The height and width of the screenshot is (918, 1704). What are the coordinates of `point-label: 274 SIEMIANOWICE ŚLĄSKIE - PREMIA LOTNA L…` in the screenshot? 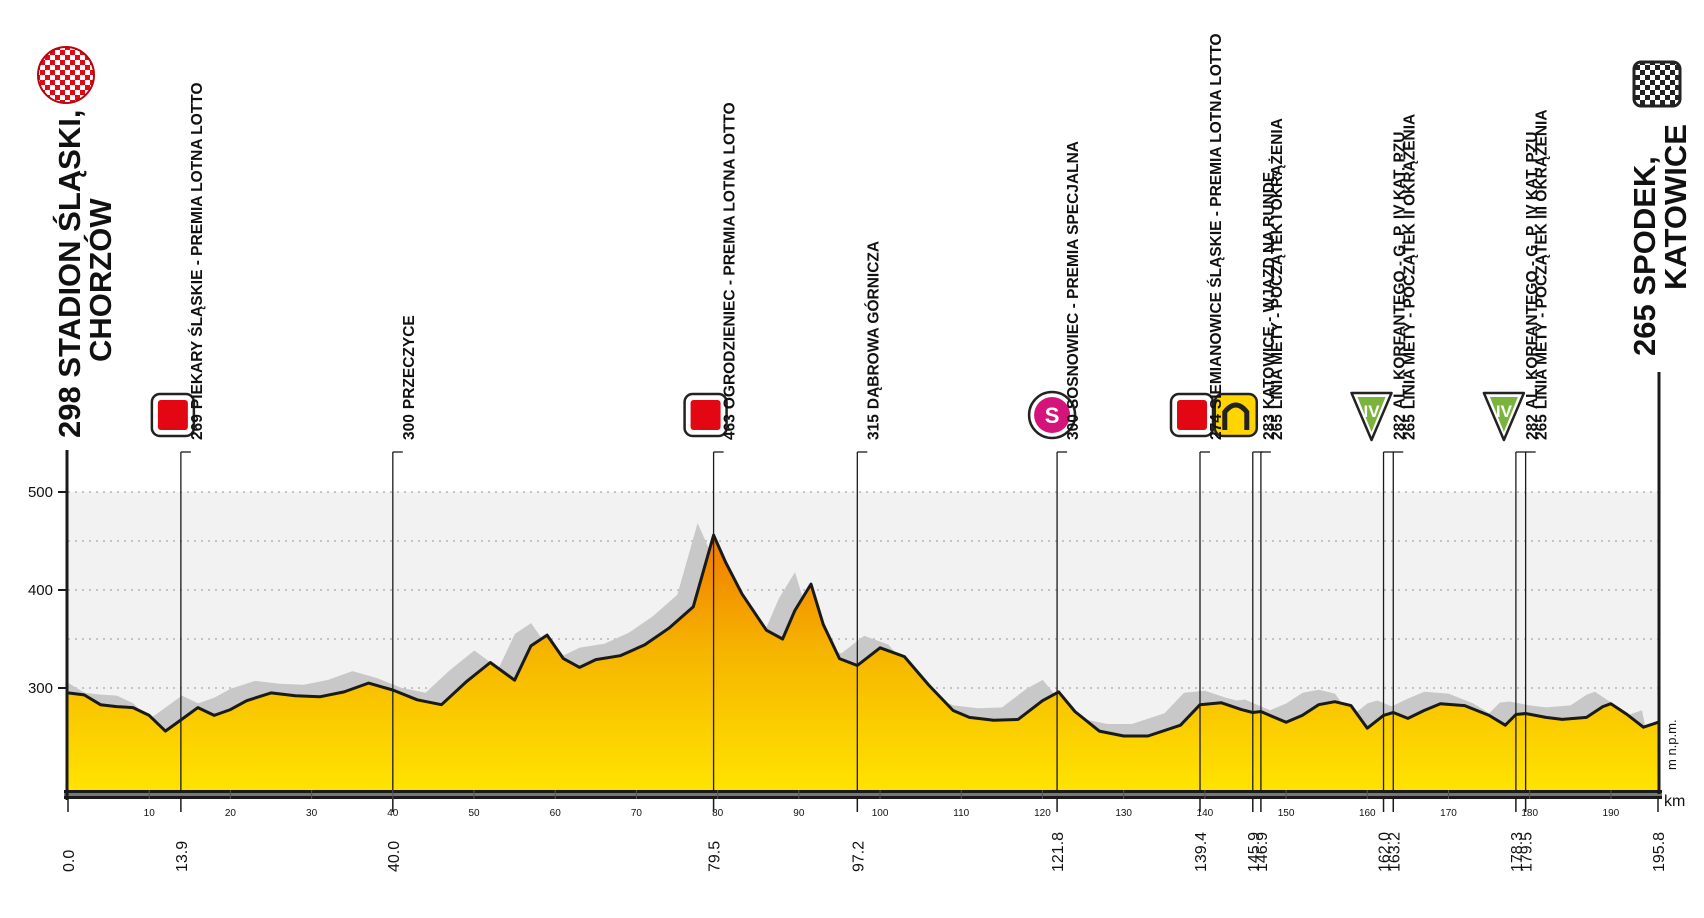 It's located at (1216, 236).